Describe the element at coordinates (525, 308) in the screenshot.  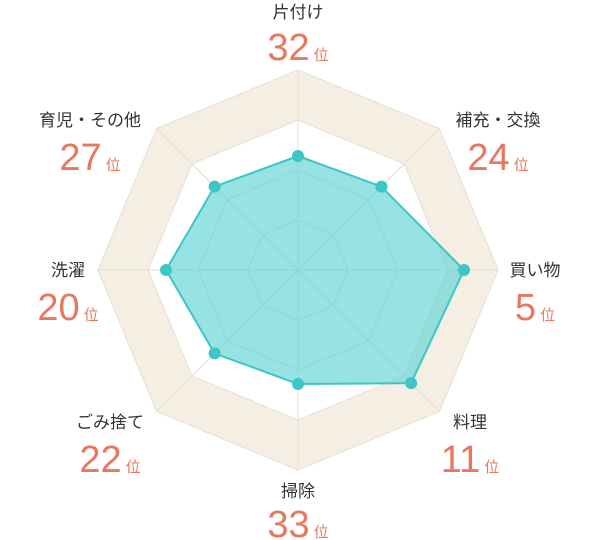
I see `rank-number: 5` at that location.